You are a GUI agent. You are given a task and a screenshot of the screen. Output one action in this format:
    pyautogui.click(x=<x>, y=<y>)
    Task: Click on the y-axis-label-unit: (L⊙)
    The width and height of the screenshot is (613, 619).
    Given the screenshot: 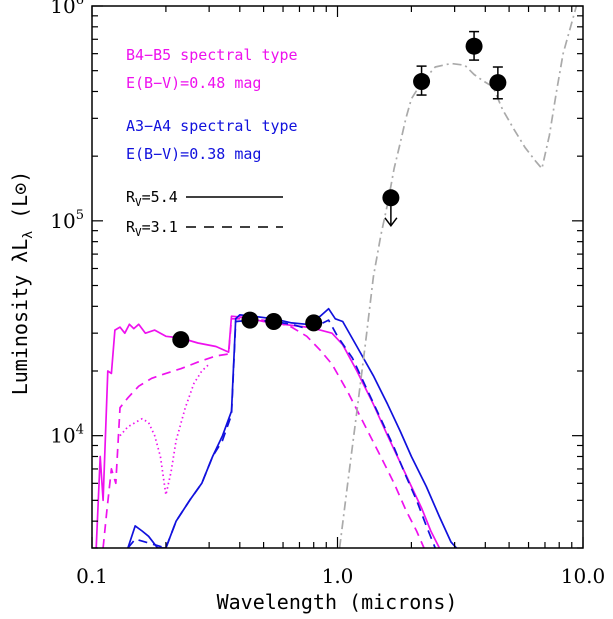 What is the action you would take?
    pyautogui.click(x=20, y=195)
    